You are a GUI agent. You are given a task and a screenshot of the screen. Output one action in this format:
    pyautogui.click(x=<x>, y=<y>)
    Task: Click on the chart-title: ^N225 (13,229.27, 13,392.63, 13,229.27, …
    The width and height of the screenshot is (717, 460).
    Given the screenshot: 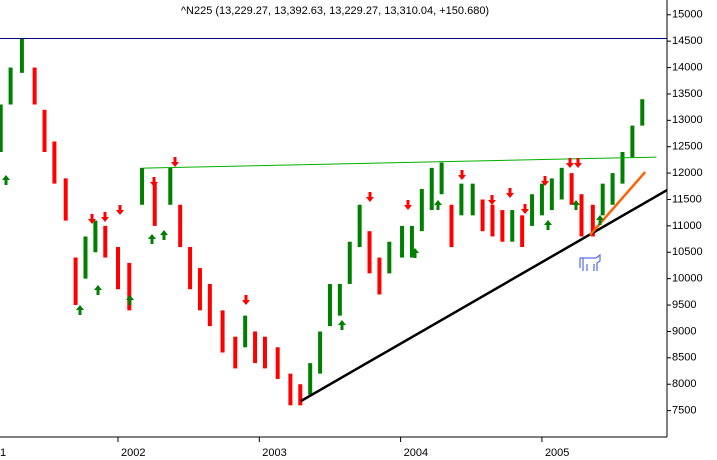 What is the action you would take?
    pyautogui.click(x=335, y=11)
    